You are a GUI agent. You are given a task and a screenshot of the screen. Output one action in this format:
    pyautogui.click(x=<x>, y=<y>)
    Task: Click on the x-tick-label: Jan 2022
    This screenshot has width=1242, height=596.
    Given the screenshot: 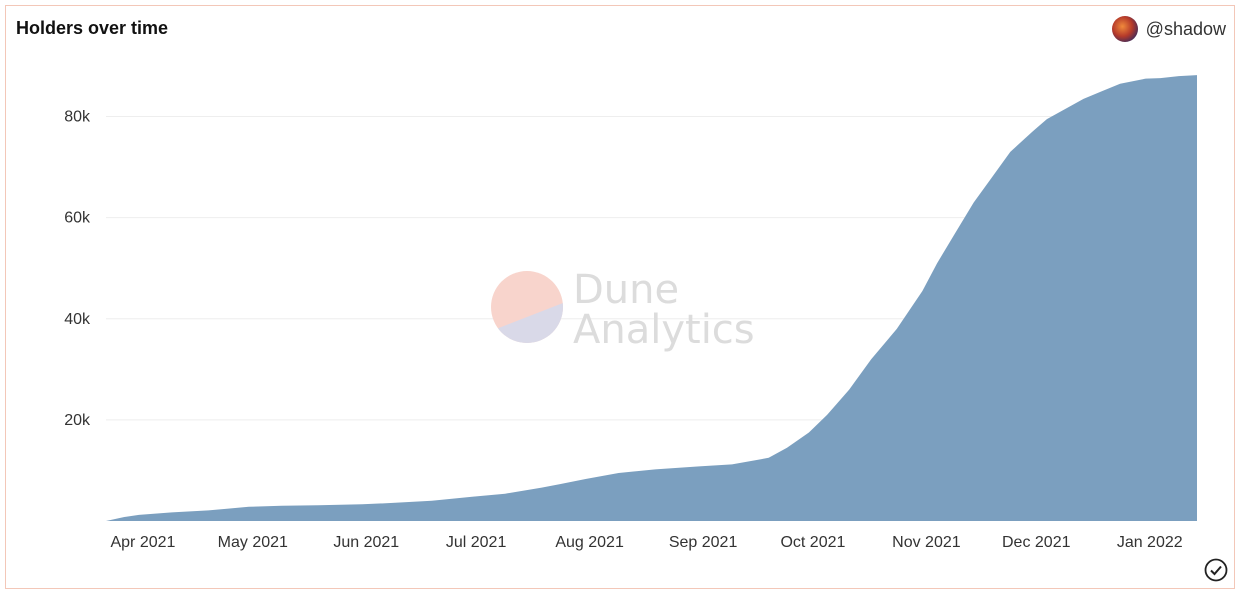 What is the action you would take?
    pyautogui.click(x=1150, y=542)
    